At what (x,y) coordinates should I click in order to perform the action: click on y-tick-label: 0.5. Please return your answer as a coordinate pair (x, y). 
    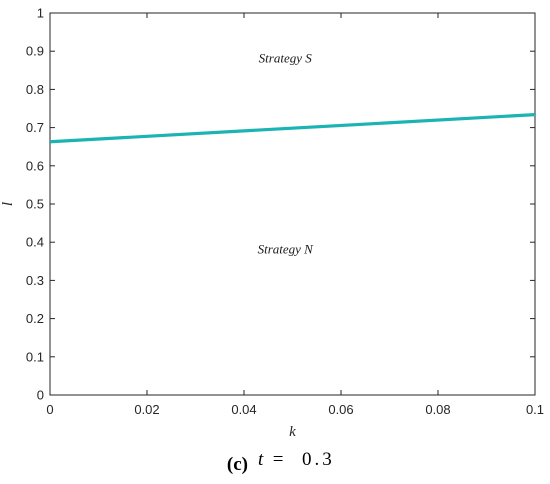
    Looking at the image, I should click on (35, 204).